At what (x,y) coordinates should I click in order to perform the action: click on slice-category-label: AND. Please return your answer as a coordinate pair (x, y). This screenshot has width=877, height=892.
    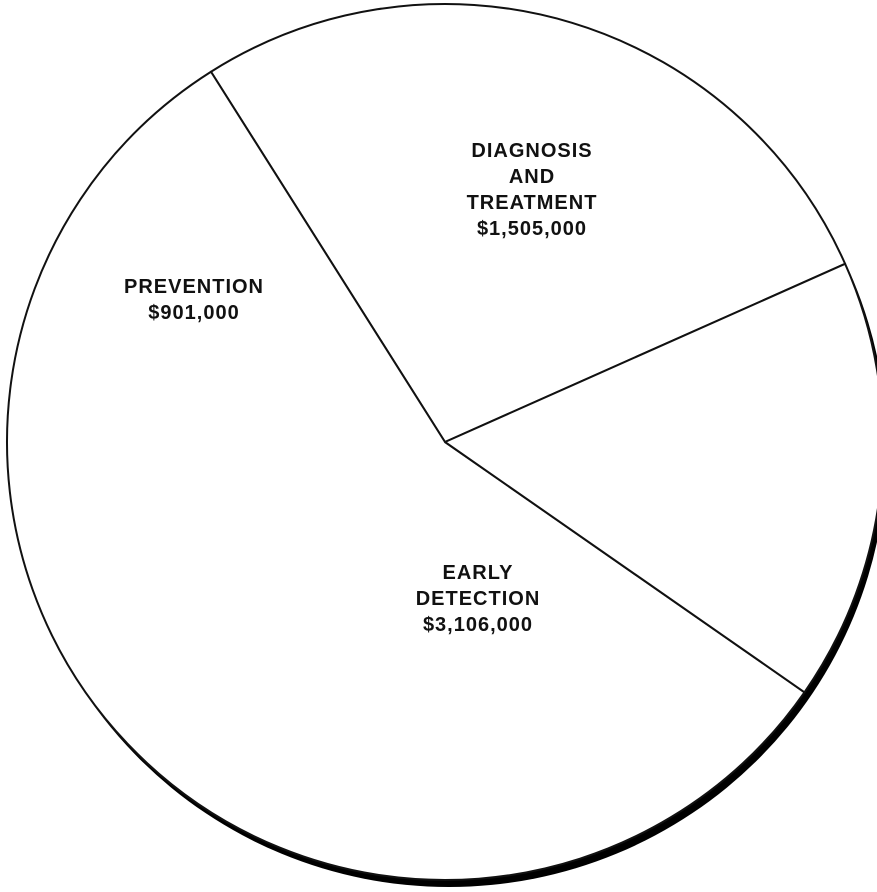
    Looking at the image, I should click on (532, 177).